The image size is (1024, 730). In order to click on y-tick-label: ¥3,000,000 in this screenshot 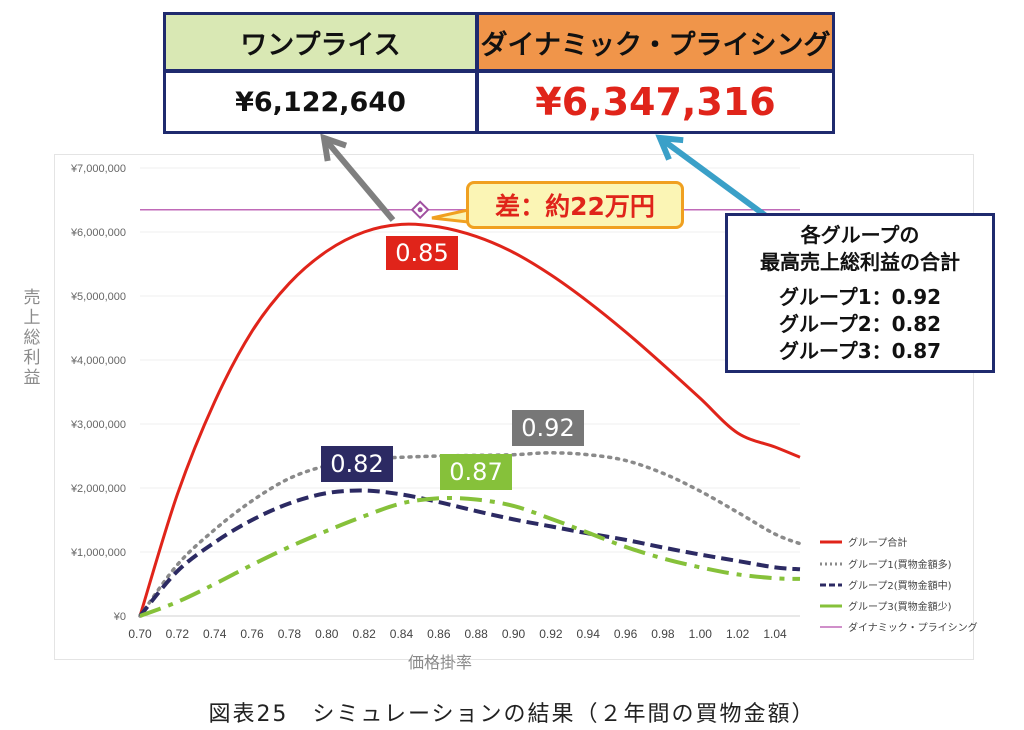, I will do `click(98, 425)`.